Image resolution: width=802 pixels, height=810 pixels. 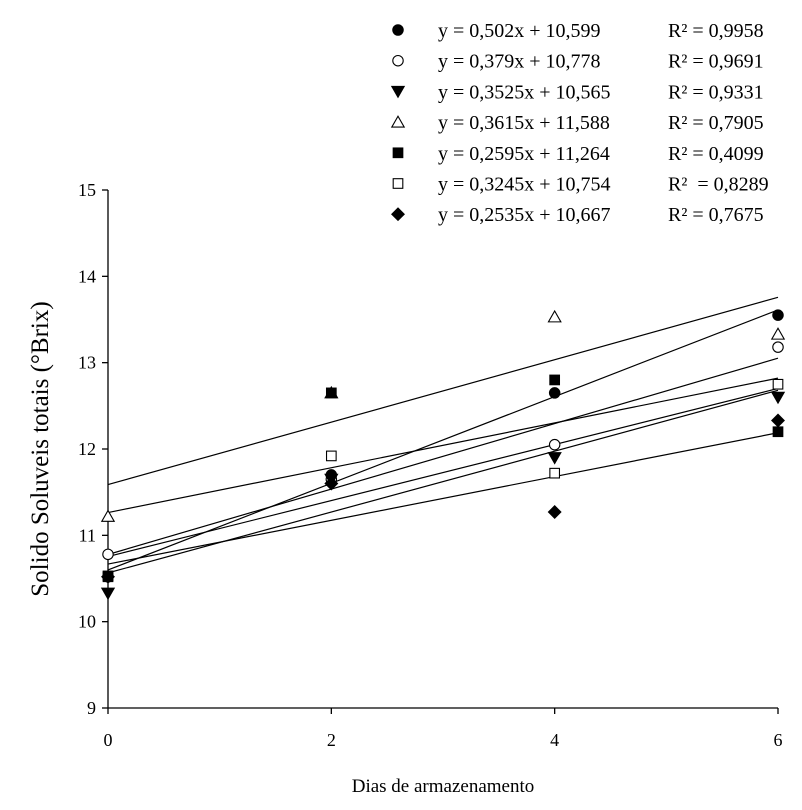 What do you see at coordinates (524, 92) in the screenshot?
I see `legend-equation: y = 0,3525x + 10,565` at bounding box center [524, 92].